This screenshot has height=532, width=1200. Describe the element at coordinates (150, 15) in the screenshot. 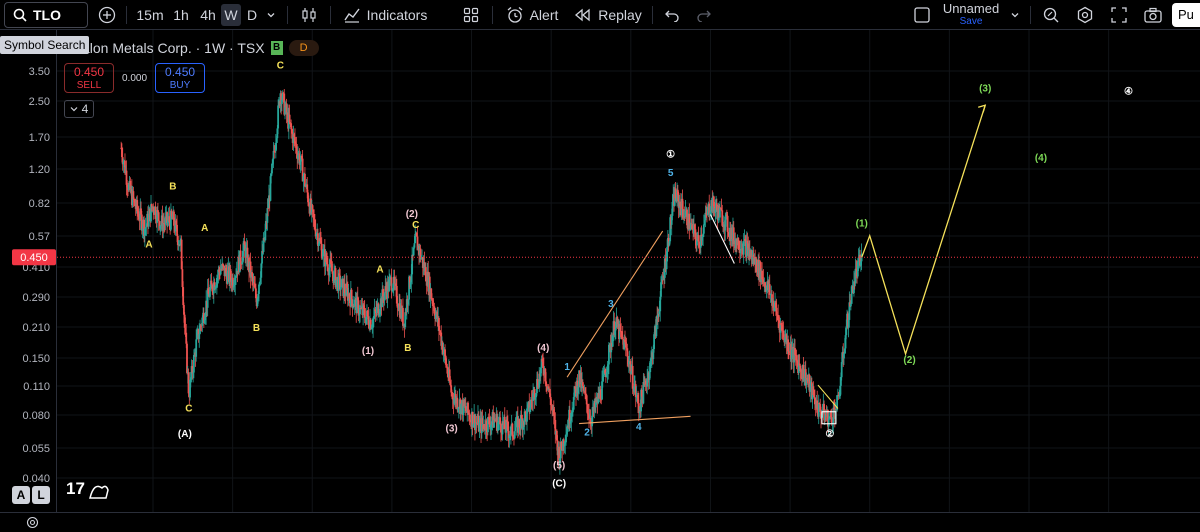

I see `interval-15m-button: 15m` at that location.